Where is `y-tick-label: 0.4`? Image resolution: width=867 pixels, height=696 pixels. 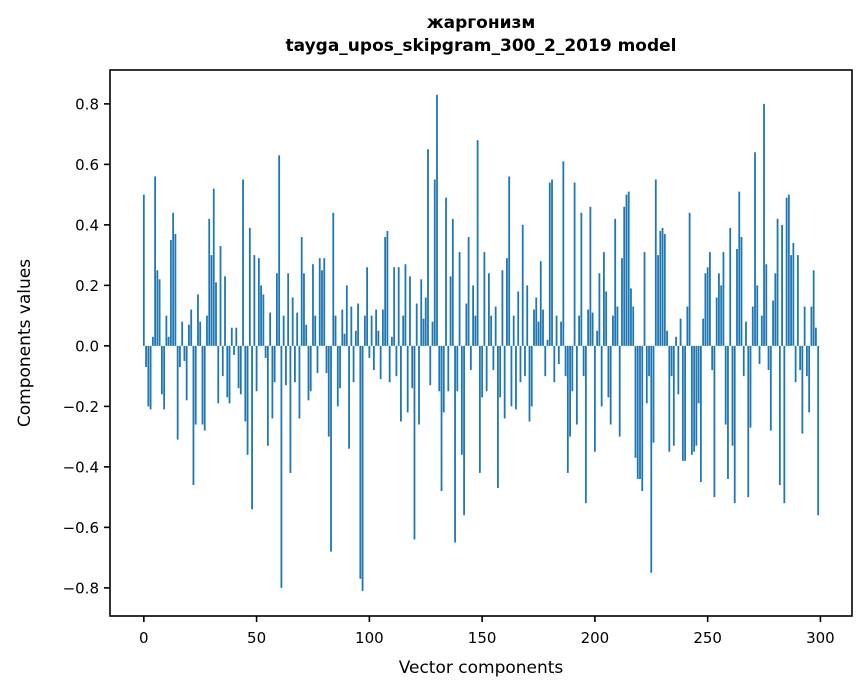 y-tick-label: 0.4 is located at coordinates (87, 225).